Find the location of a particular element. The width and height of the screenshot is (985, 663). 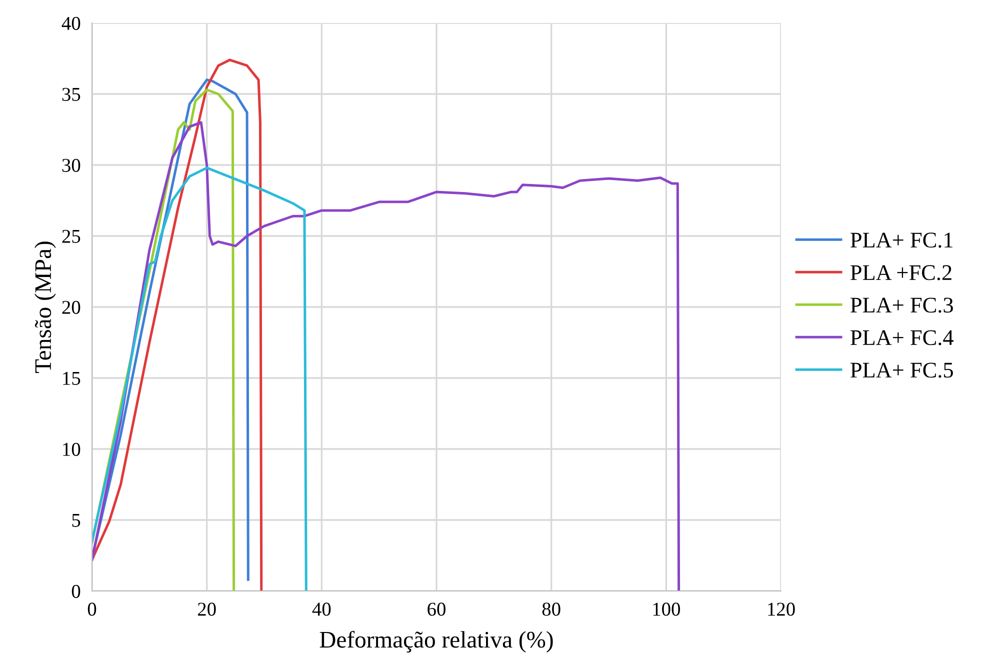

legend-label: PLA+ FC.3 is located at coordinates (901, 305).